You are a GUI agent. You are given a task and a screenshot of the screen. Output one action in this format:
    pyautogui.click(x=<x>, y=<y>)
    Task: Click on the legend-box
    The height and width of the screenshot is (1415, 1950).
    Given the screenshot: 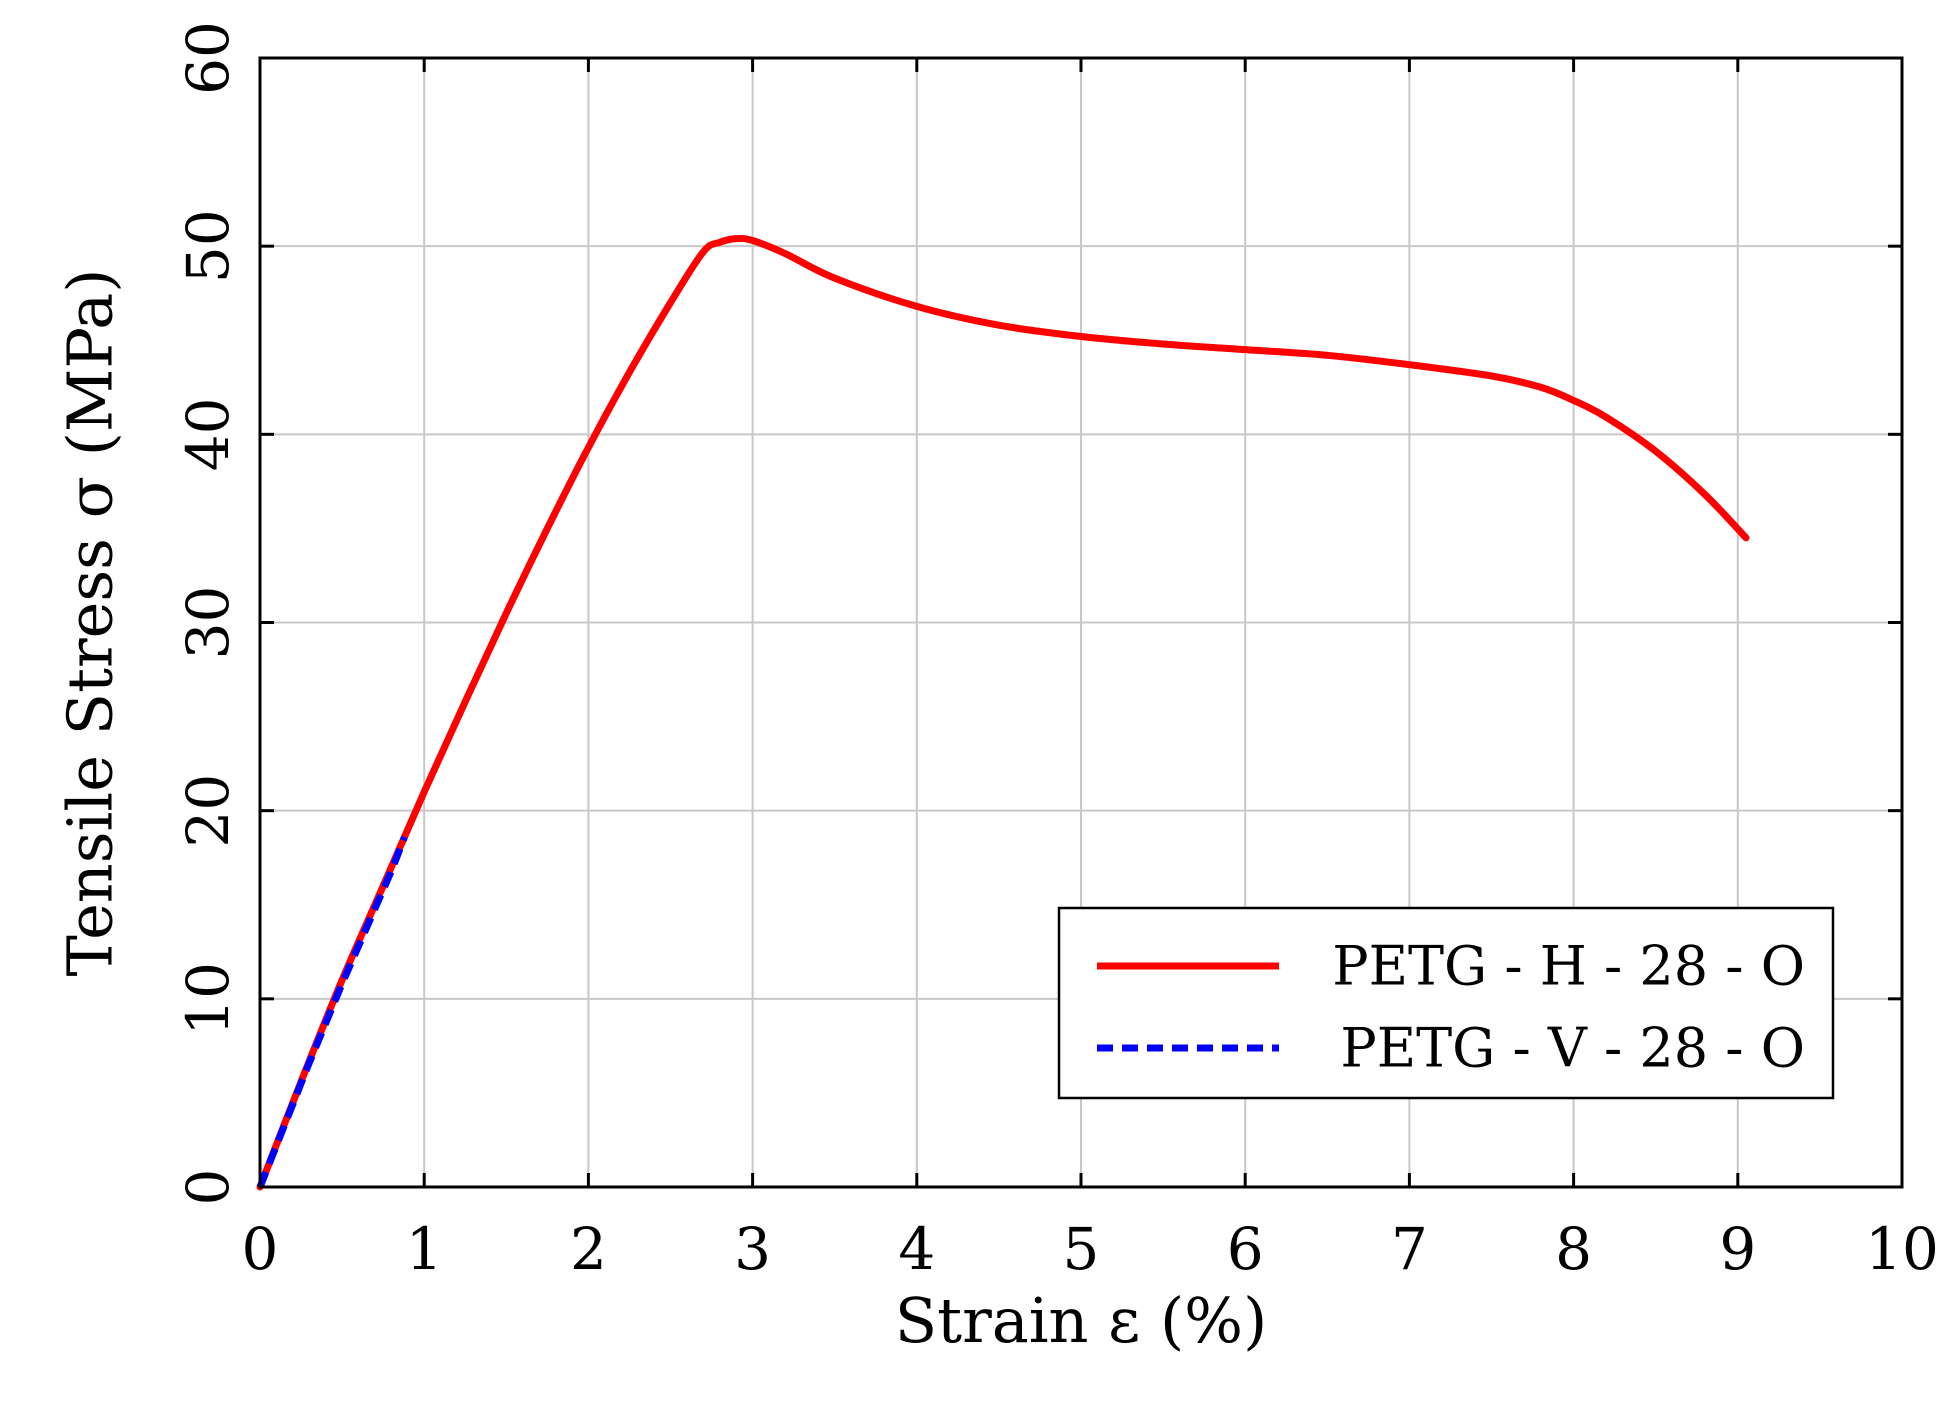 What is the action you would take?
    pyautogui.click(x=1446, y=1003)
    